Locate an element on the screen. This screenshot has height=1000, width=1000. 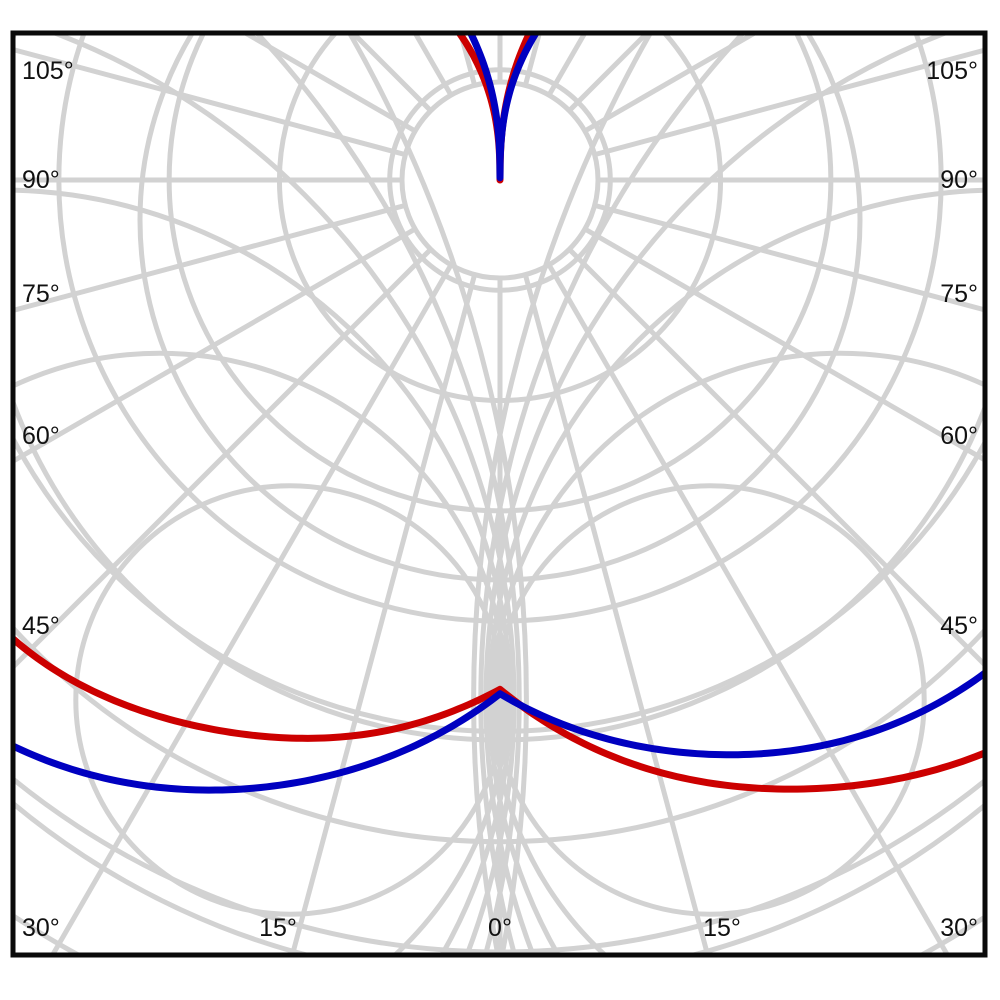
angle-label-right-5: 30° is located at coordinates (959, 928).